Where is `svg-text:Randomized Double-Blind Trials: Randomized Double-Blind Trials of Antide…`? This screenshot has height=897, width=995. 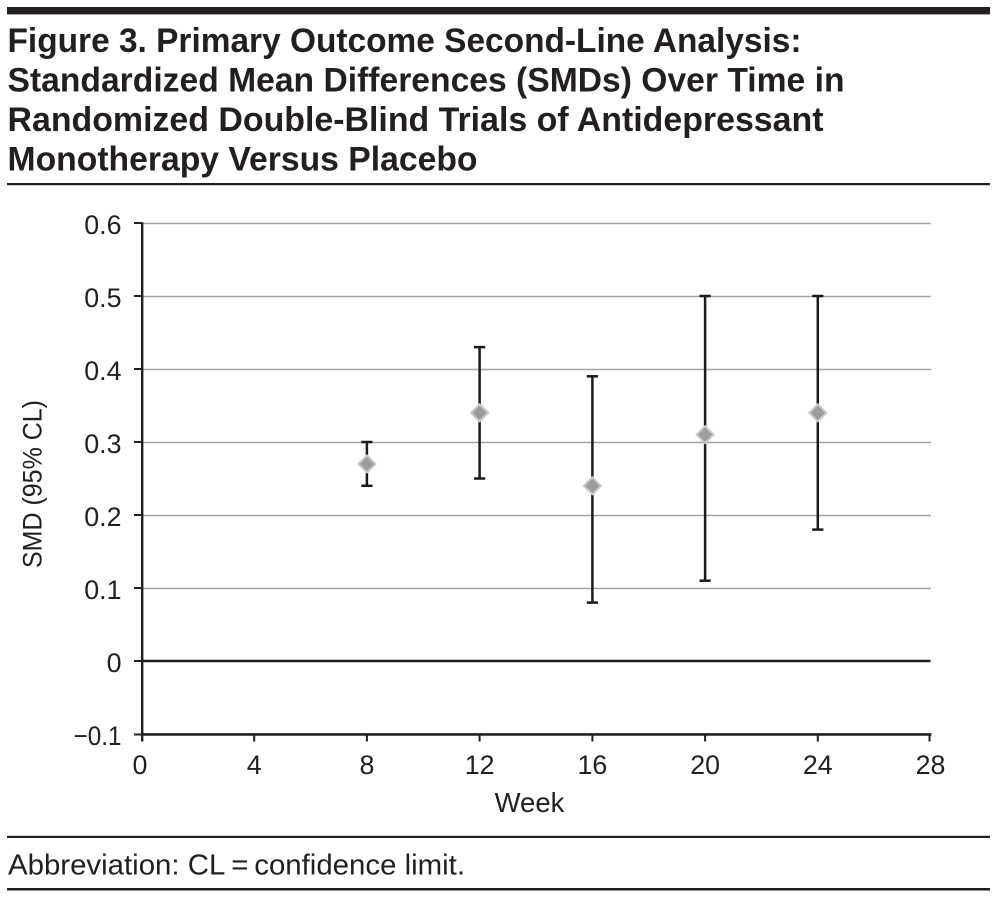 svg-text:Randomized Double-Blind Trials: Randomized Double-Blind Trials of Antide… is located at coordinates (416, 120).